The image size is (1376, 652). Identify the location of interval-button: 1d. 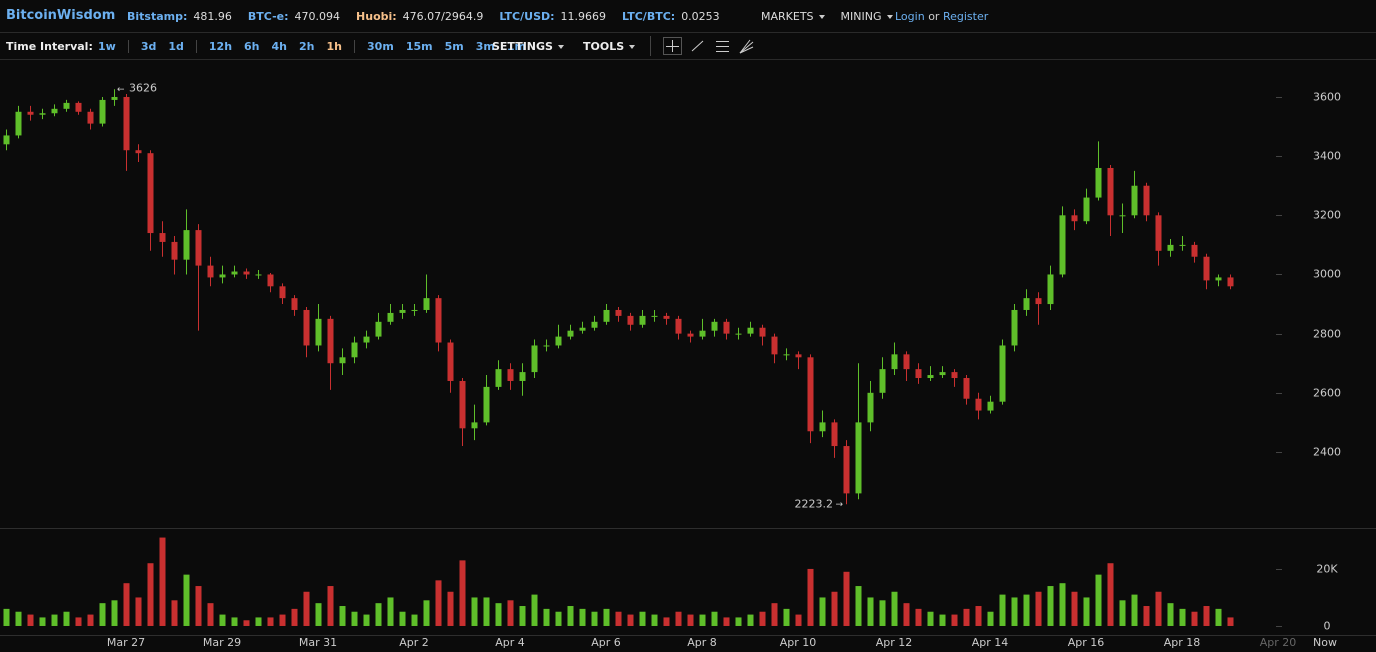
(176, 46).